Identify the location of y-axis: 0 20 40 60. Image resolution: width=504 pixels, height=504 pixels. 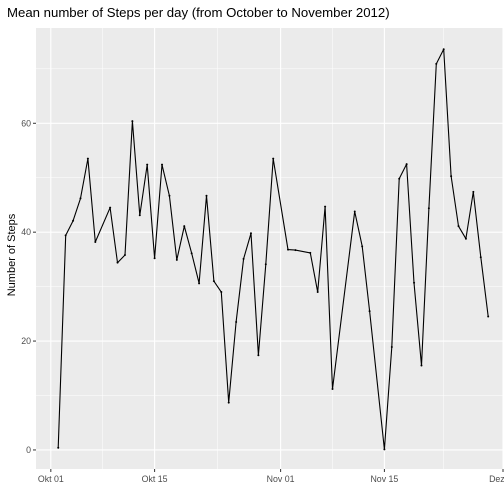
(28, 286).